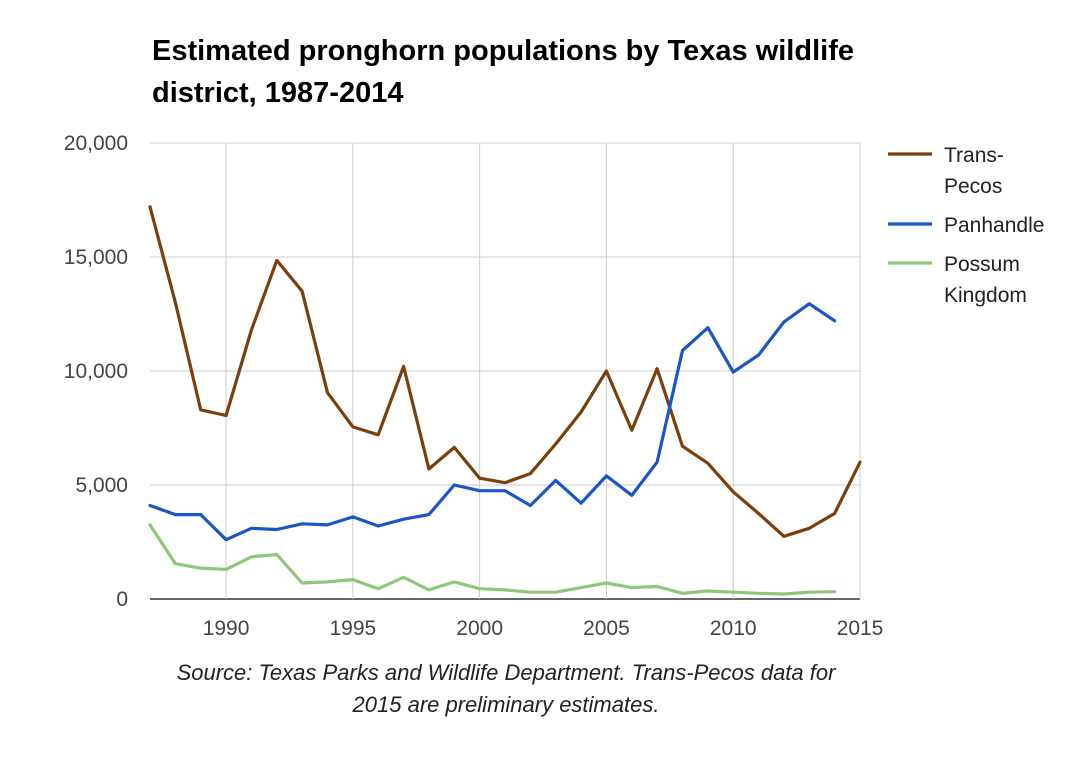 The width and height of the screenshot is (1088, 762). What do you see at coordinates (352, 628) in the screenshot?
I see `x-tick-label: 1995` at bounding box center [352, 628].